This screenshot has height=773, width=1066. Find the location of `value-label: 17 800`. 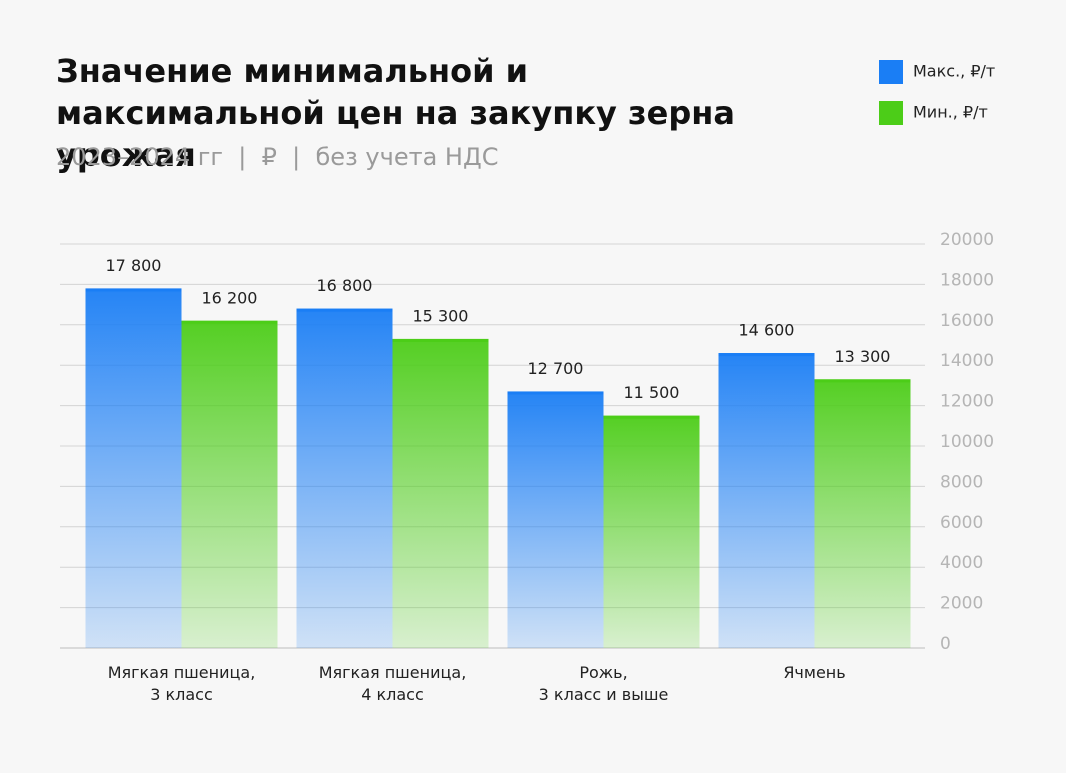

value-label: 17 800 is located at coordinates (134, 265).